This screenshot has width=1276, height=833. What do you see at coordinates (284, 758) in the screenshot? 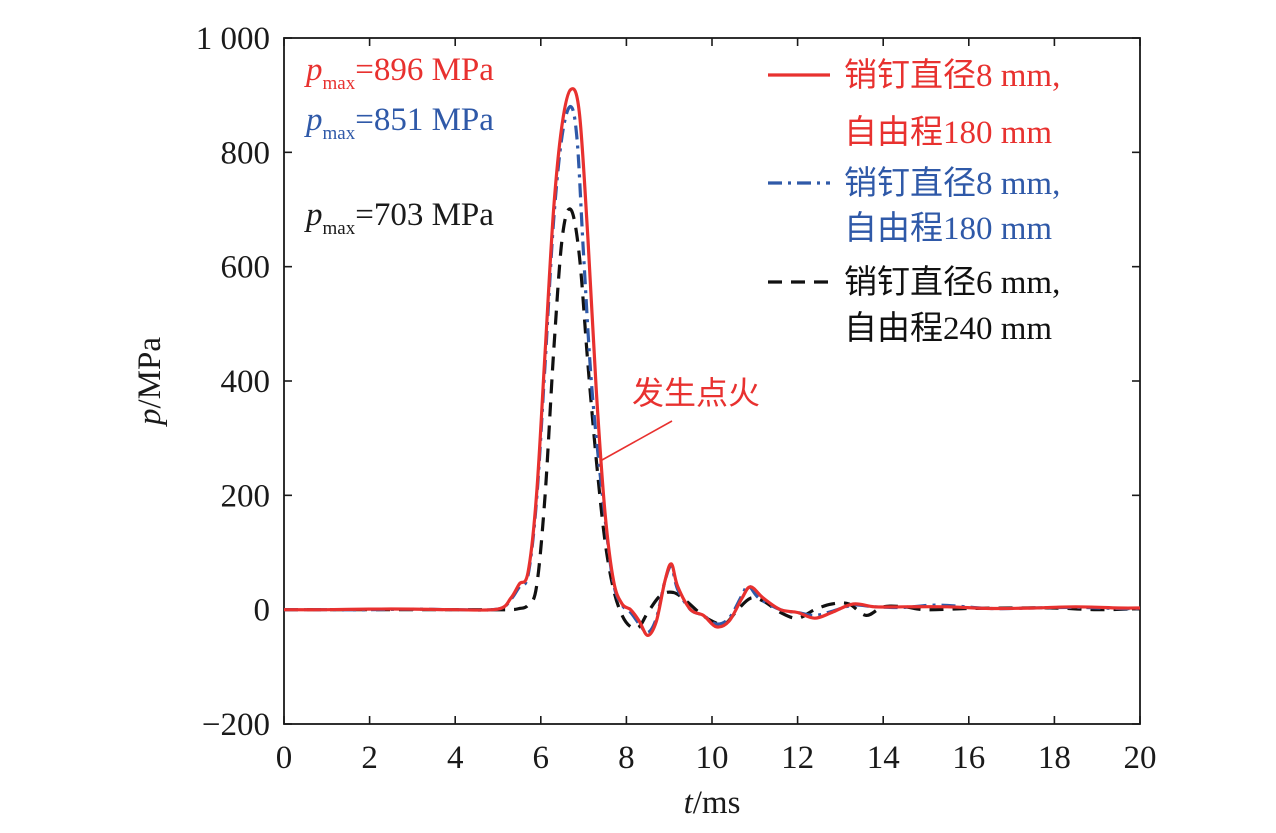
I see `x-tick-label: 0` at bounding box center [284, 758].